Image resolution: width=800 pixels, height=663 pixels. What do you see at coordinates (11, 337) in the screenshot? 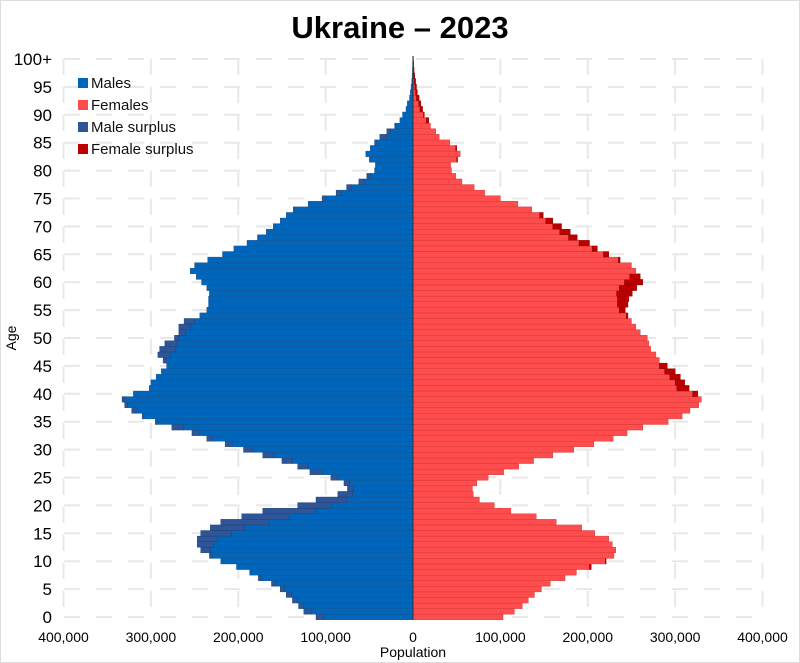
I see `svg-text: Age` at bounding box center [11, 337].